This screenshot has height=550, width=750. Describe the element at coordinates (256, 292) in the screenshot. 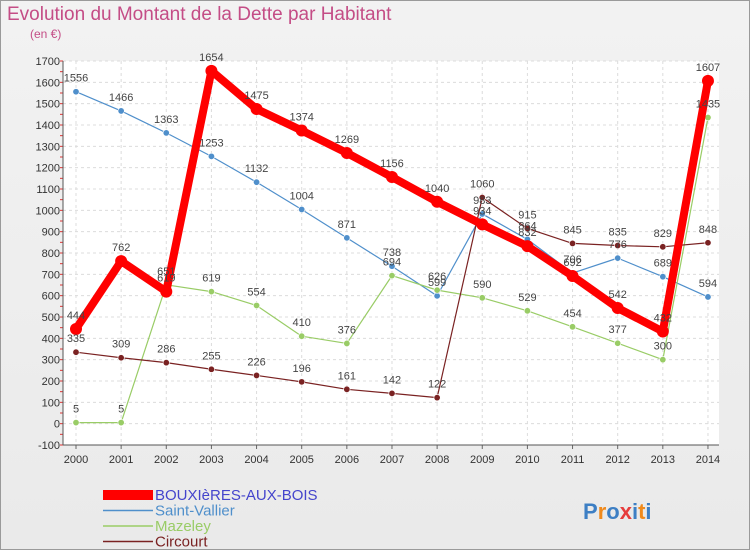

I see `data-label: 554` at that location.